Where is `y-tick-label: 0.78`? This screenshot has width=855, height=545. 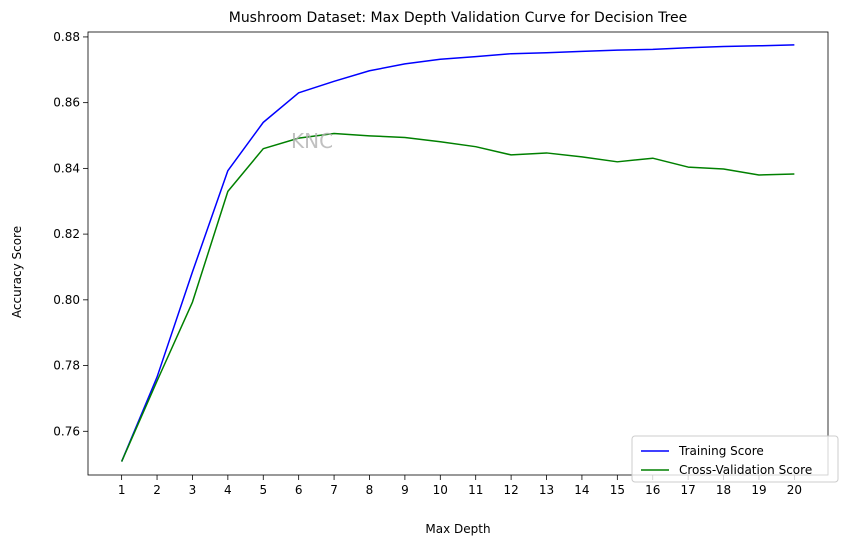
y-tick-label: 0.78 is located at coordinates (66, 366).